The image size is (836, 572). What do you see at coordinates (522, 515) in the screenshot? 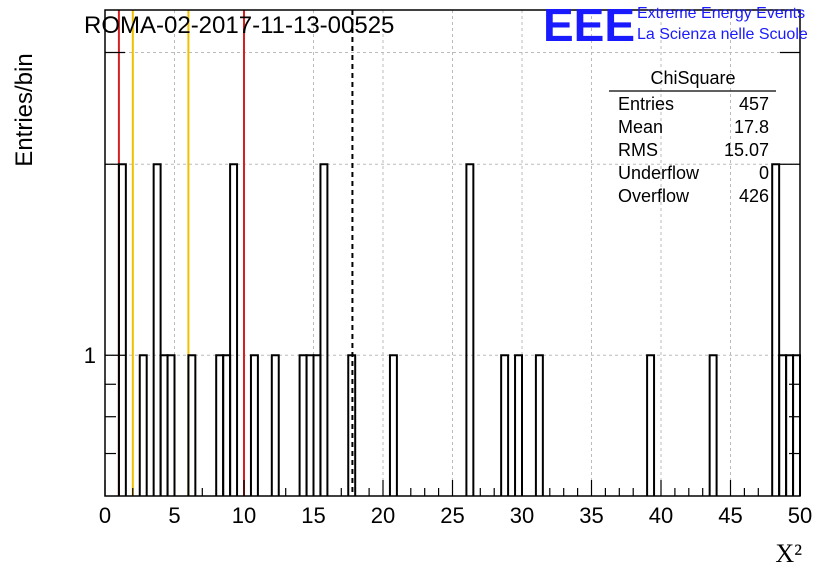
I see `x-tick-label: 30` at bounding box center [522, 515].